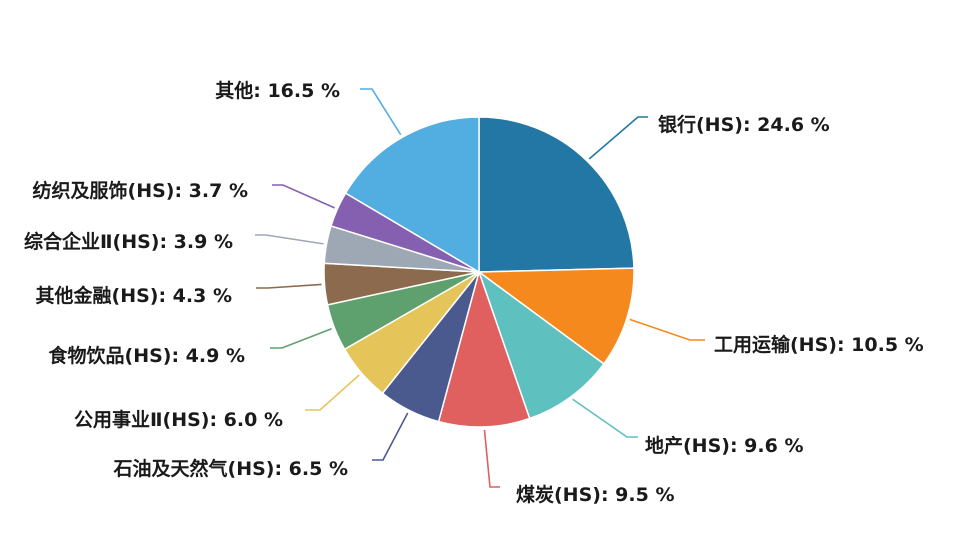  I want to click on slice-label-9: 纺织及服饰(HS): 3.7 %, so click(140, 190).